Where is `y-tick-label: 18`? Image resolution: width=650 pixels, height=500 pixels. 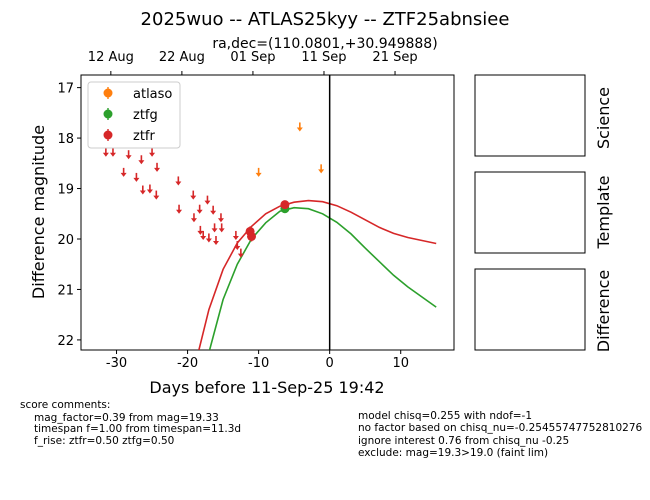 y-tick-label: 18 is located at coordinates (65, 139).